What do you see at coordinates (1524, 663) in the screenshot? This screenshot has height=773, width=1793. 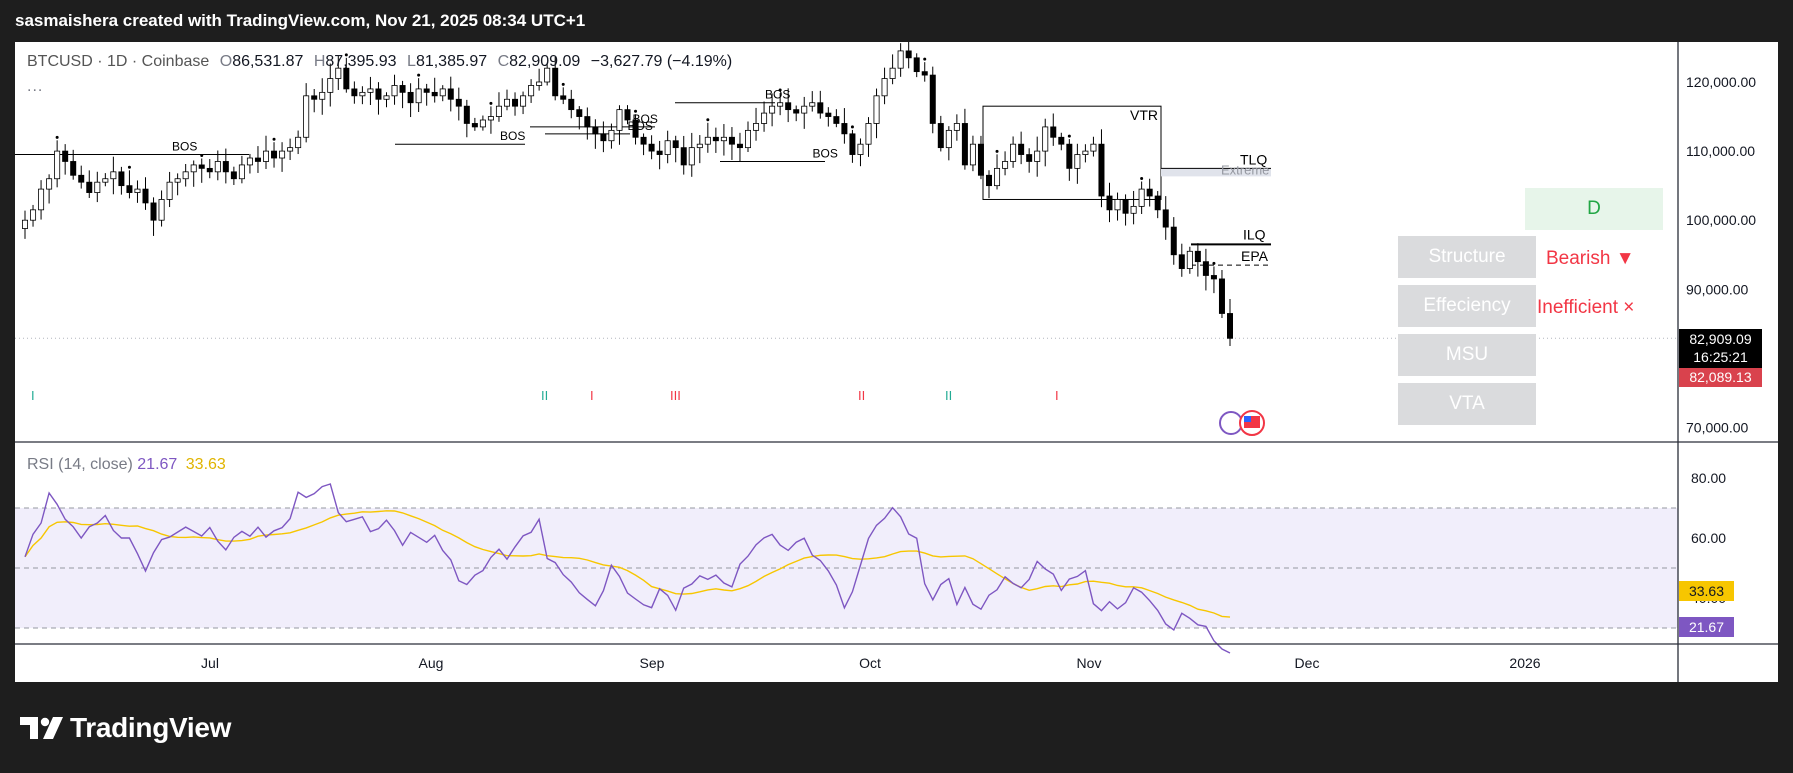 I see `time-tick-label: 2026` at bounding box center [1524, 663].